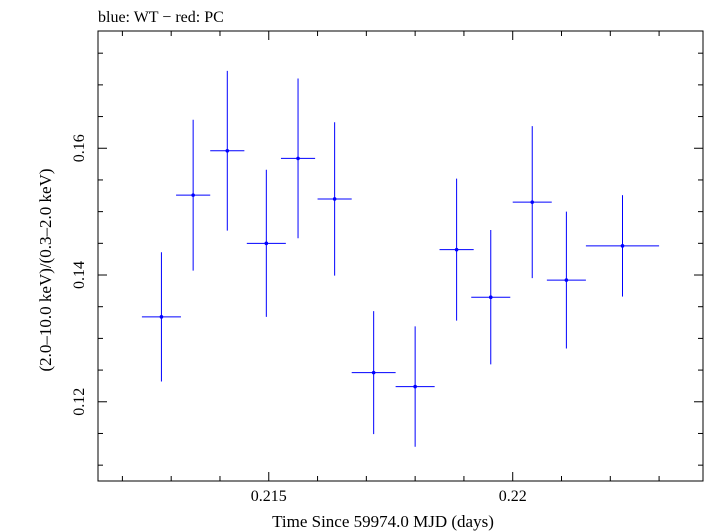 This screenshot has height=532, width=705. Describe the element at coordinates (79, 275) in the screenshot. I see `y-tick-label: 0.14` at that location.